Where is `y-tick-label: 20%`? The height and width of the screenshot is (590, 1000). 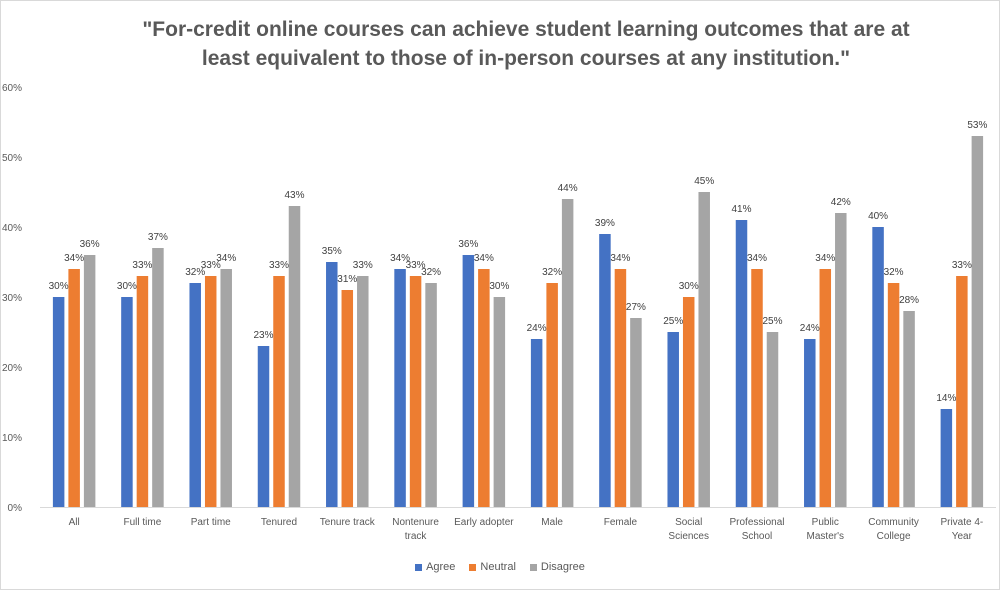
y-tick-label: 20% is located at coordinates (12, 368).